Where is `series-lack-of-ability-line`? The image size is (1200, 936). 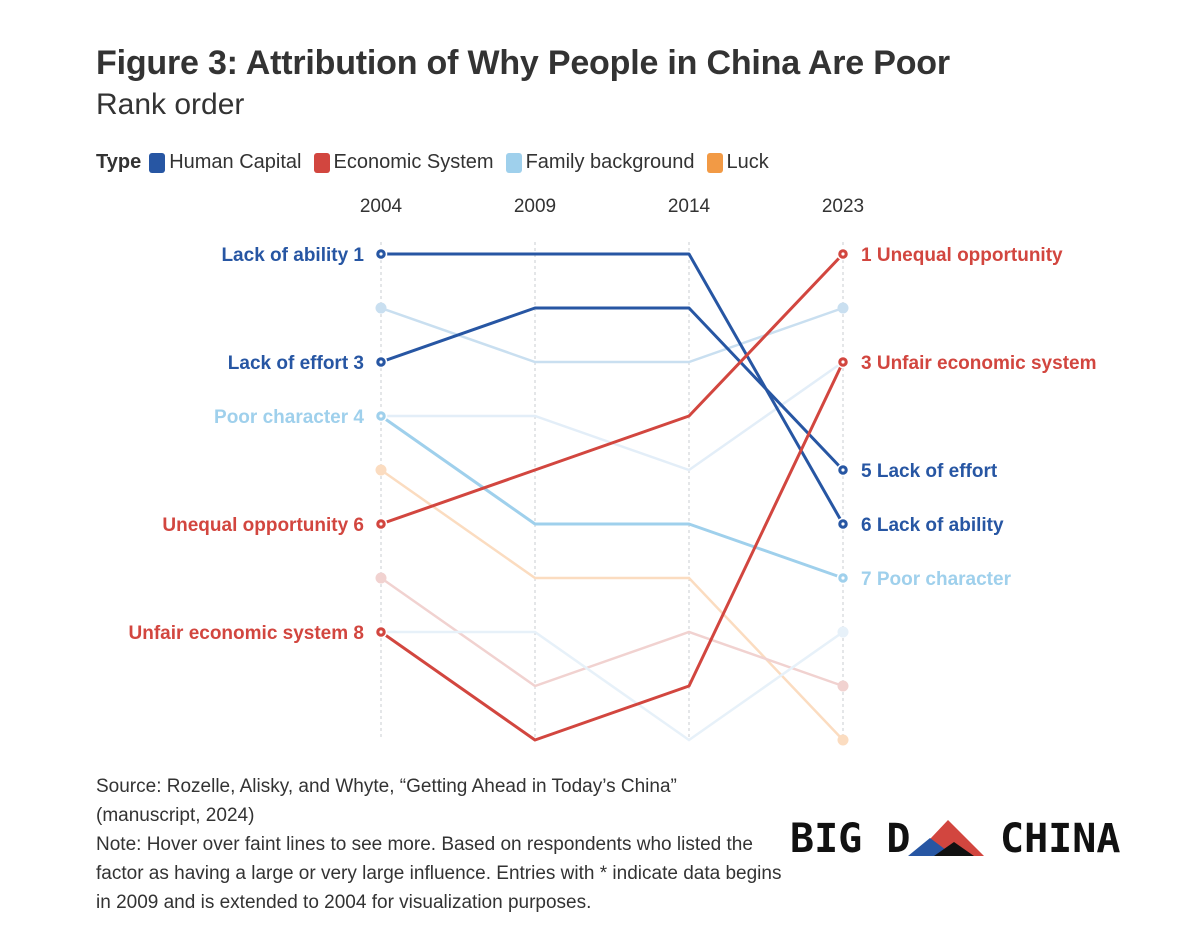 series-lack-of-ability-line is located at coordinates (613, 388).